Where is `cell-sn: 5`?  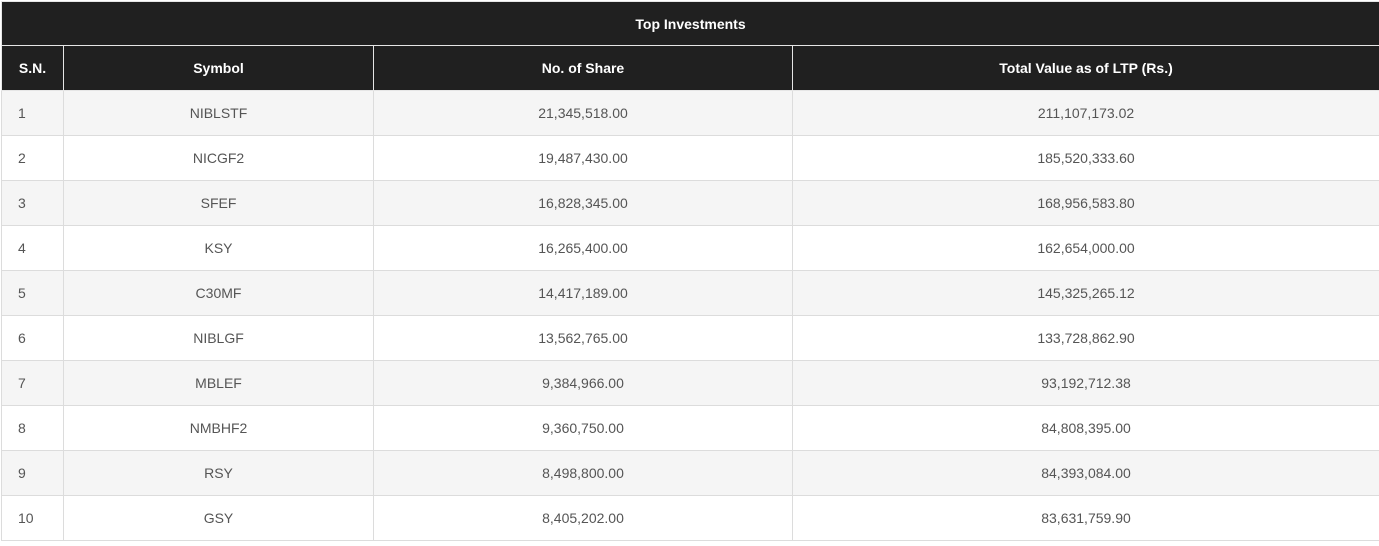 cell-sn: 5 is located at coordinates (32, 293).